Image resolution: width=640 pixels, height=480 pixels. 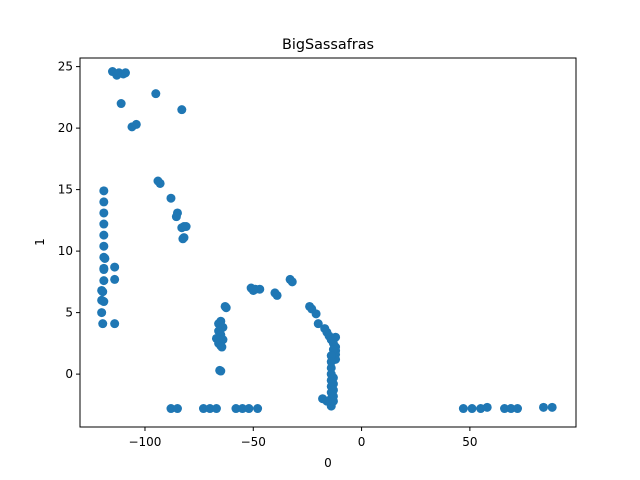 What do you see at coordinates (65, 190) in the screenshot?
I see `y-tick-label: 15` at bounding box center [65, 190].